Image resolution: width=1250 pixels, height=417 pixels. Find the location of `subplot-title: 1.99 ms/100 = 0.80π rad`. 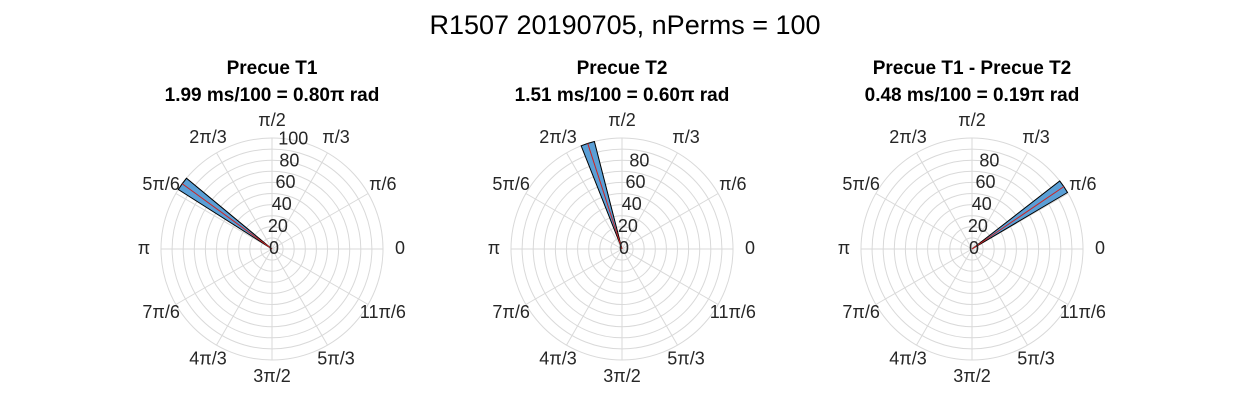

subplot-title: 1.99 ms/100 = 0.80π rad is located at coordinates (272, 95).